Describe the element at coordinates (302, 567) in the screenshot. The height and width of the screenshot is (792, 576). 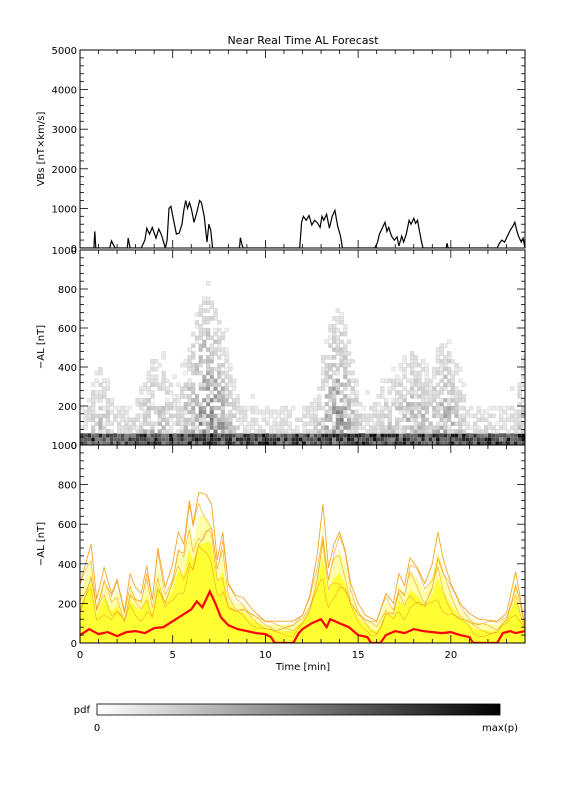
I see `al-forecast-series` at that location.